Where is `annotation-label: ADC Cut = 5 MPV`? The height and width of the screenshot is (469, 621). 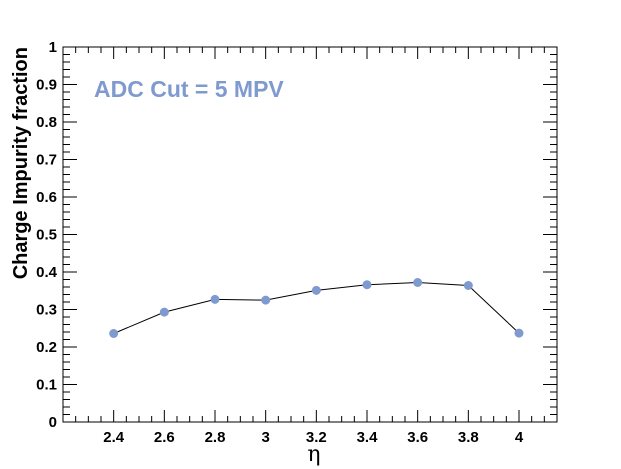 annotation-label: ADC Cut = 5 MPV is located at coordinates (189, 89).